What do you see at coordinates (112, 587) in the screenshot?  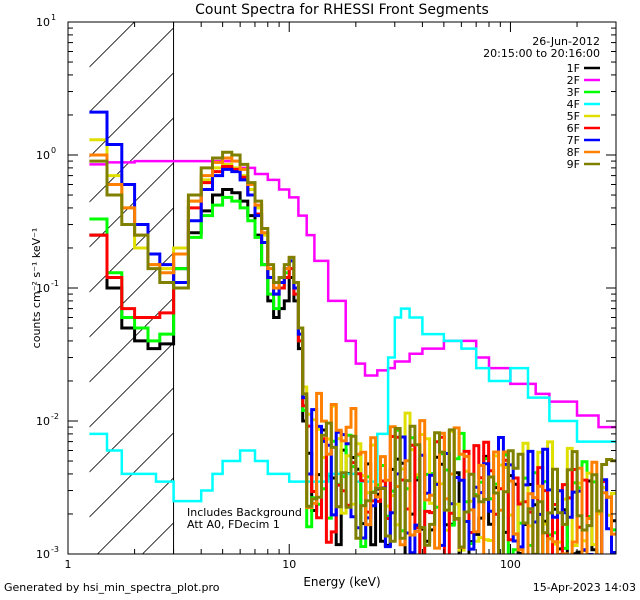 I see `footer-generator: Generated by hsi_min_spectra_plot.pro` at bounding box center [112, 587].